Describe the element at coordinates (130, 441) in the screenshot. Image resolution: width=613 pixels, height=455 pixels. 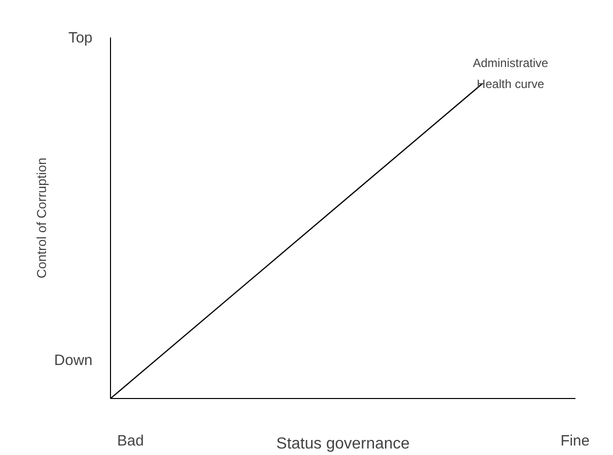
I see `text: Bad` at that location.